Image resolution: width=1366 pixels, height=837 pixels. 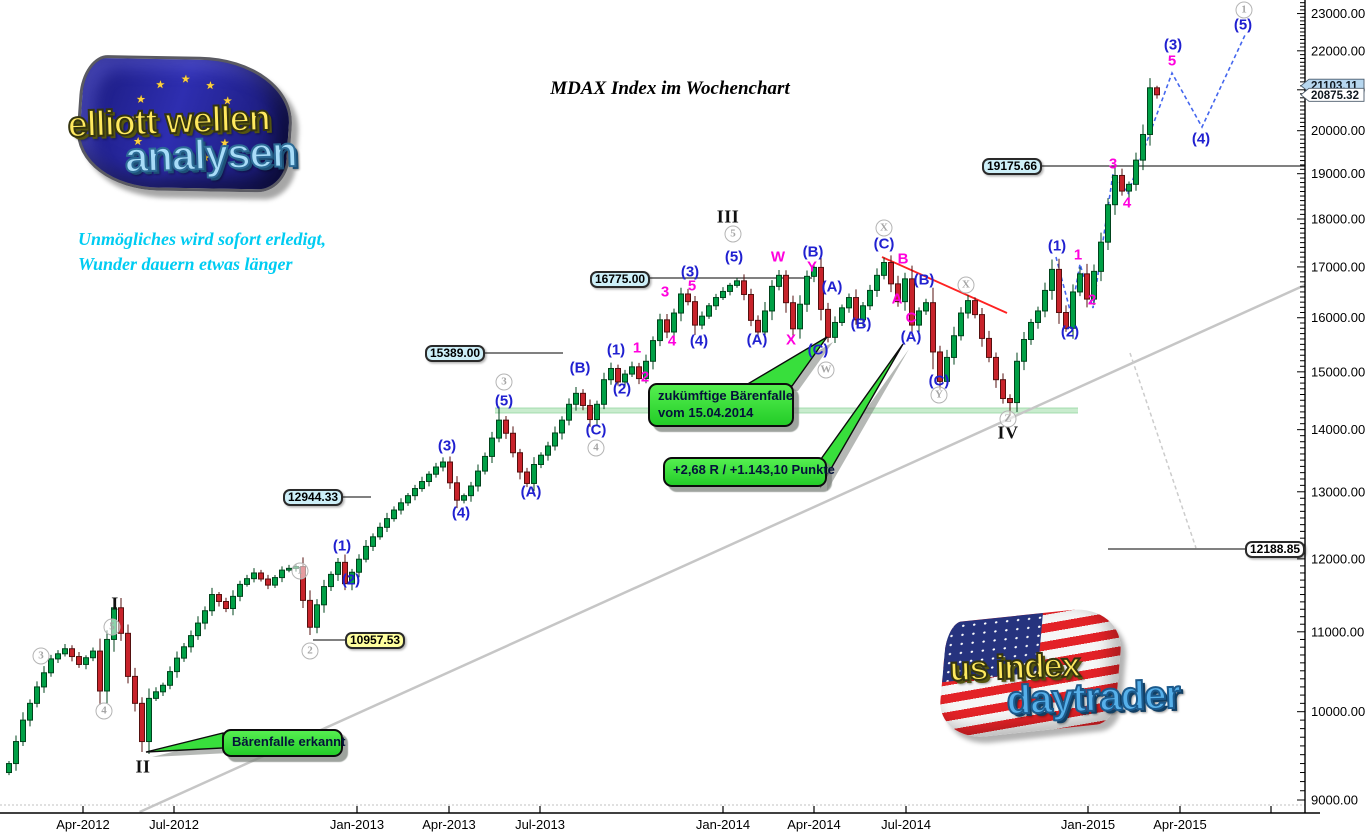 I want to click on y-axis-tick-label: 14000.00, so click(x=1338, y=429).